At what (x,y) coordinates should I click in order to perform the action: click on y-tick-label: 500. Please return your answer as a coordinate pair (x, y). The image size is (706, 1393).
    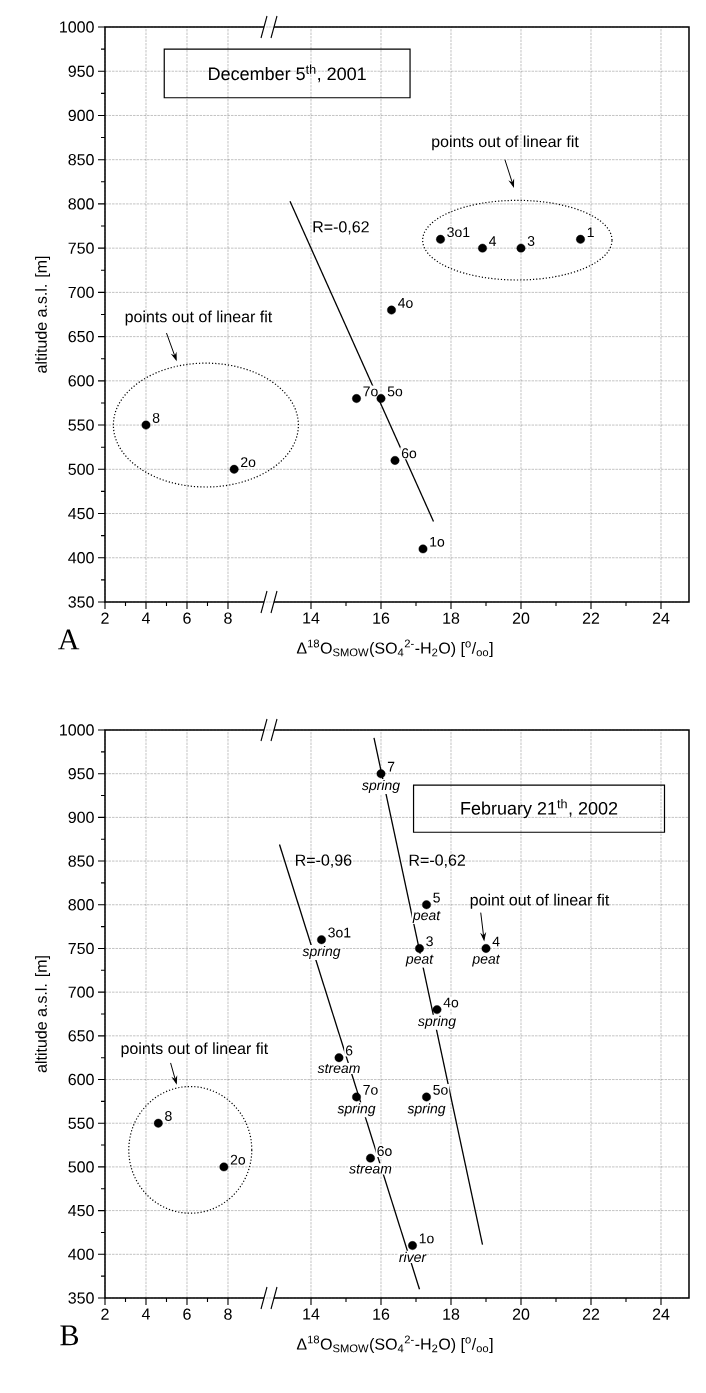
    Looking at the image, I should click on (81, 1167).